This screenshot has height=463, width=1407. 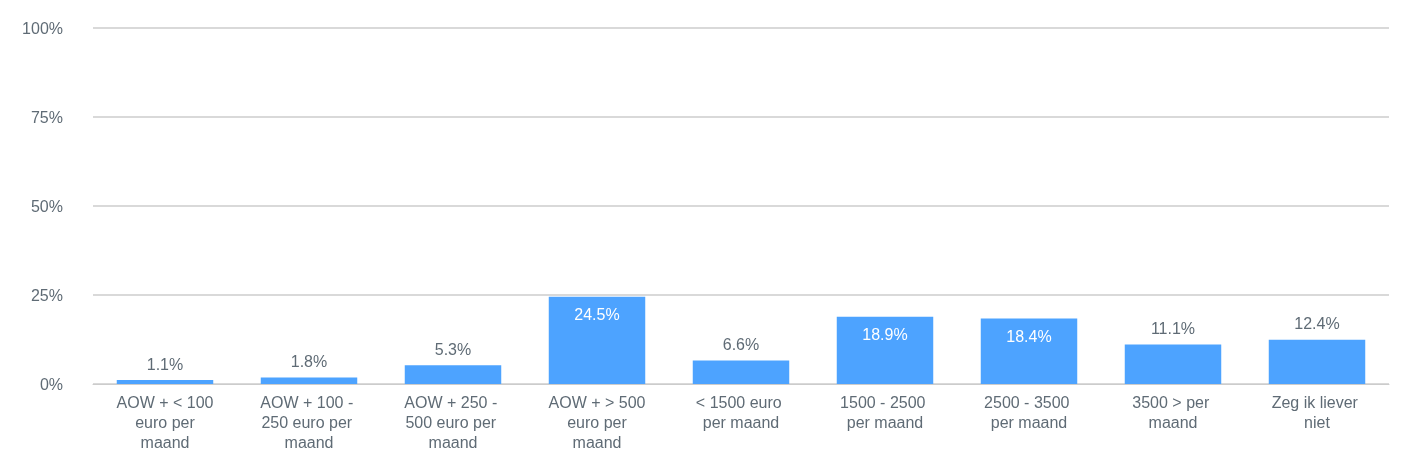 What do you see at coordinates (741, 344) in the screenshot?
I see `data-label: 6.6%` at bounding box center [741, 344].